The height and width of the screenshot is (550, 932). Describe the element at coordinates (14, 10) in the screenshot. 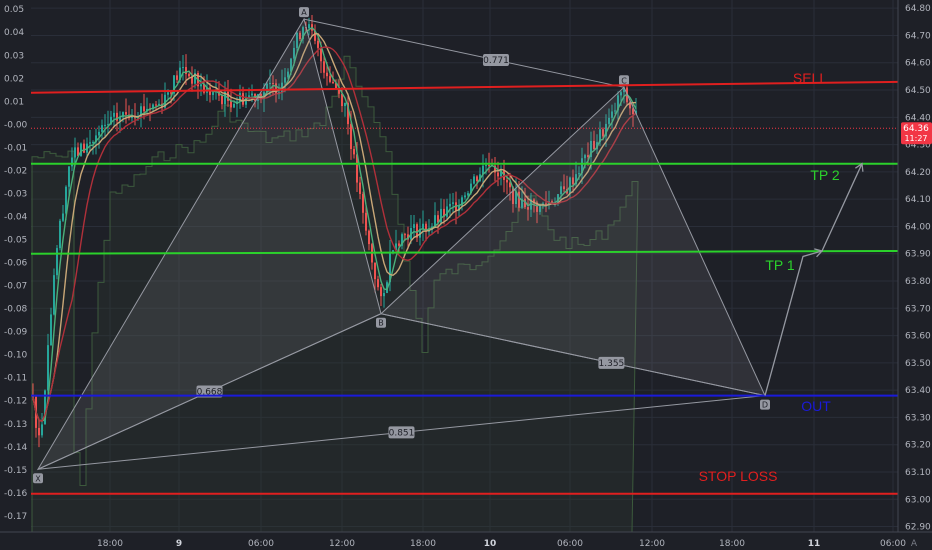

I see `left-tick: 0.05` at that location.